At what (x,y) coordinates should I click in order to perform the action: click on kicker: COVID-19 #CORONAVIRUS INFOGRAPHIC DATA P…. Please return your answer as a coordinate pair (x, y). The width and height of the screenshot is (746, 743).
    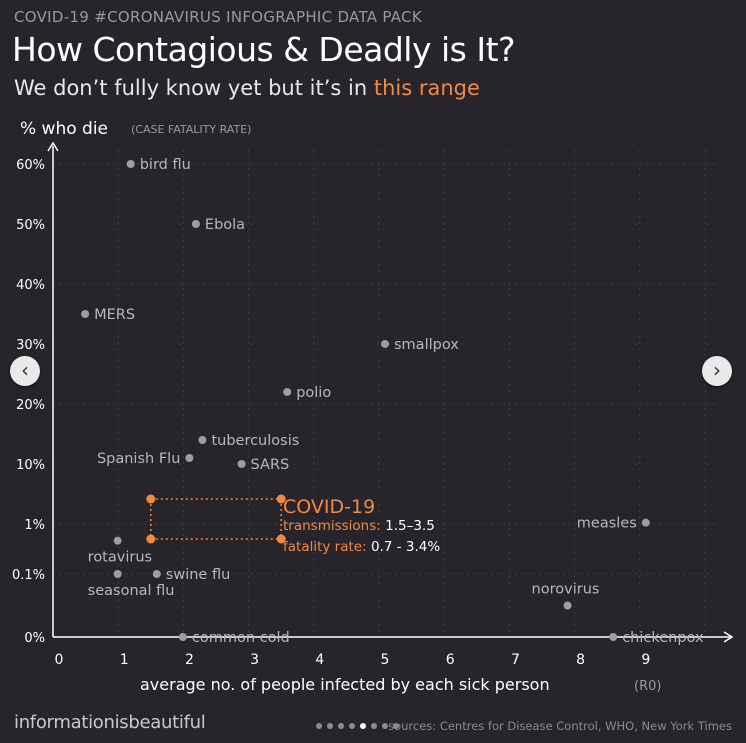
    Looking at the image, I should click on (218, 17).